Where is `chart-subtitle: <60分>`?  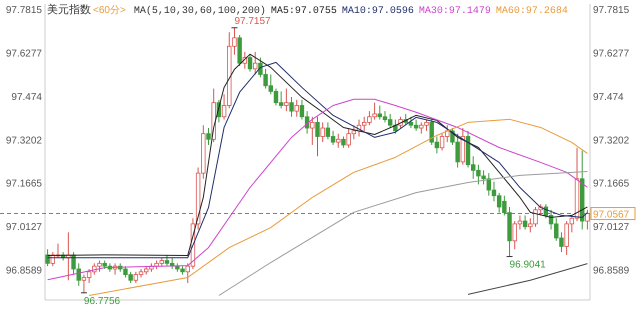 chart-subtitle: <60分> is located at coordinates (109, 10).